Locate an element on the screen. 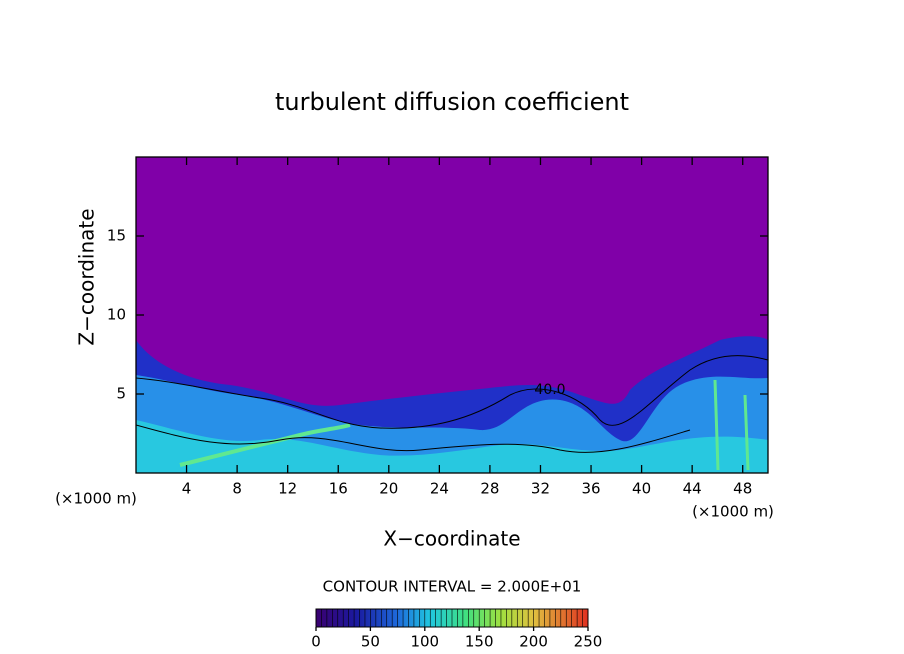 This screenshot has width=904, height=654. y-axis-label: Z−coordinate is located at coordinates (87, 276).